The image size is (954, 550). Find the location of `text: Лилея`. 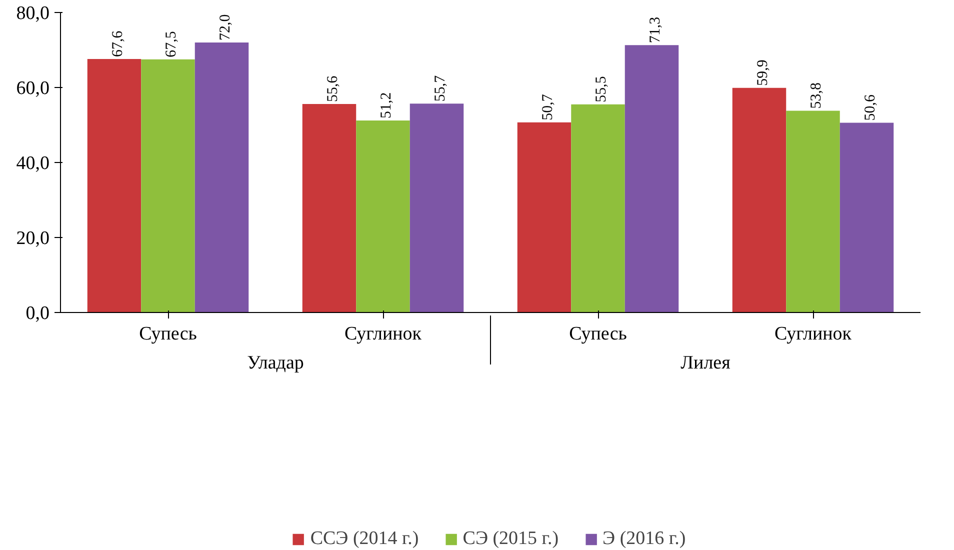

text: Лилея is located at coordinates (705, 363).